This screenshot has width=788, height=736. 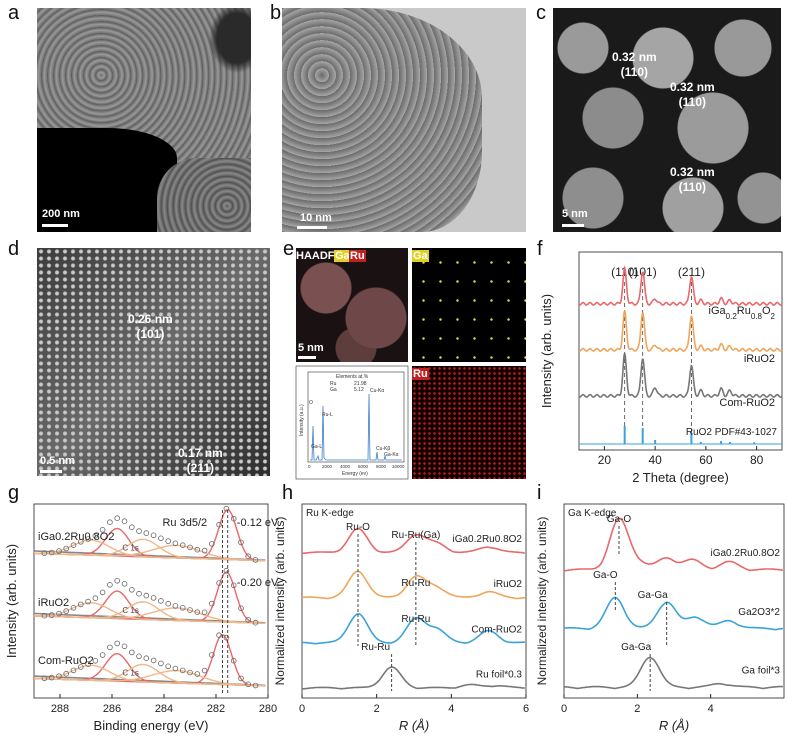 I want to click on eds-row-ga-val: 5.12, so click(x=359, y=390).